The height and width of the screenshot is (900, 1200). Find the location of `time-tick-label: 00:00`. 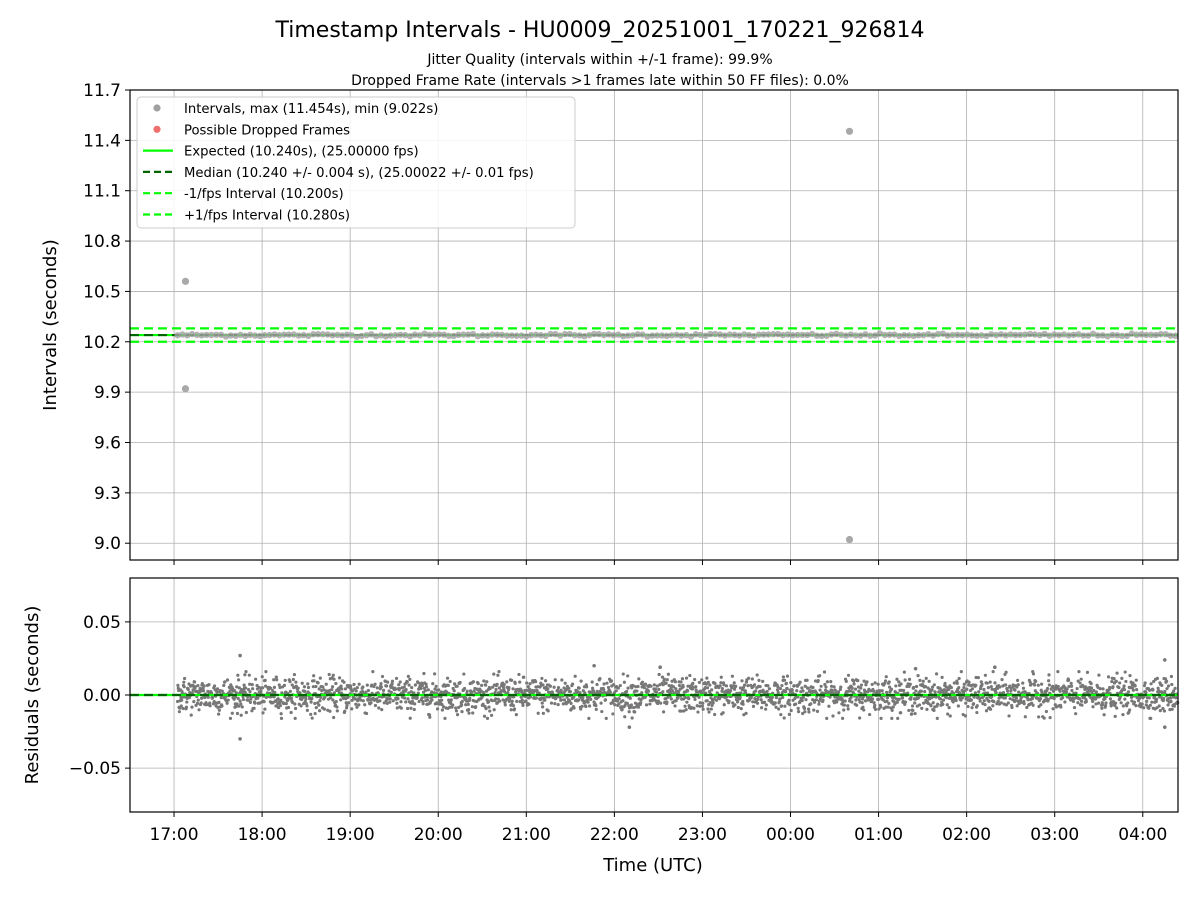

time-tick-label: 00:00 is located at coordinates (790, 835).